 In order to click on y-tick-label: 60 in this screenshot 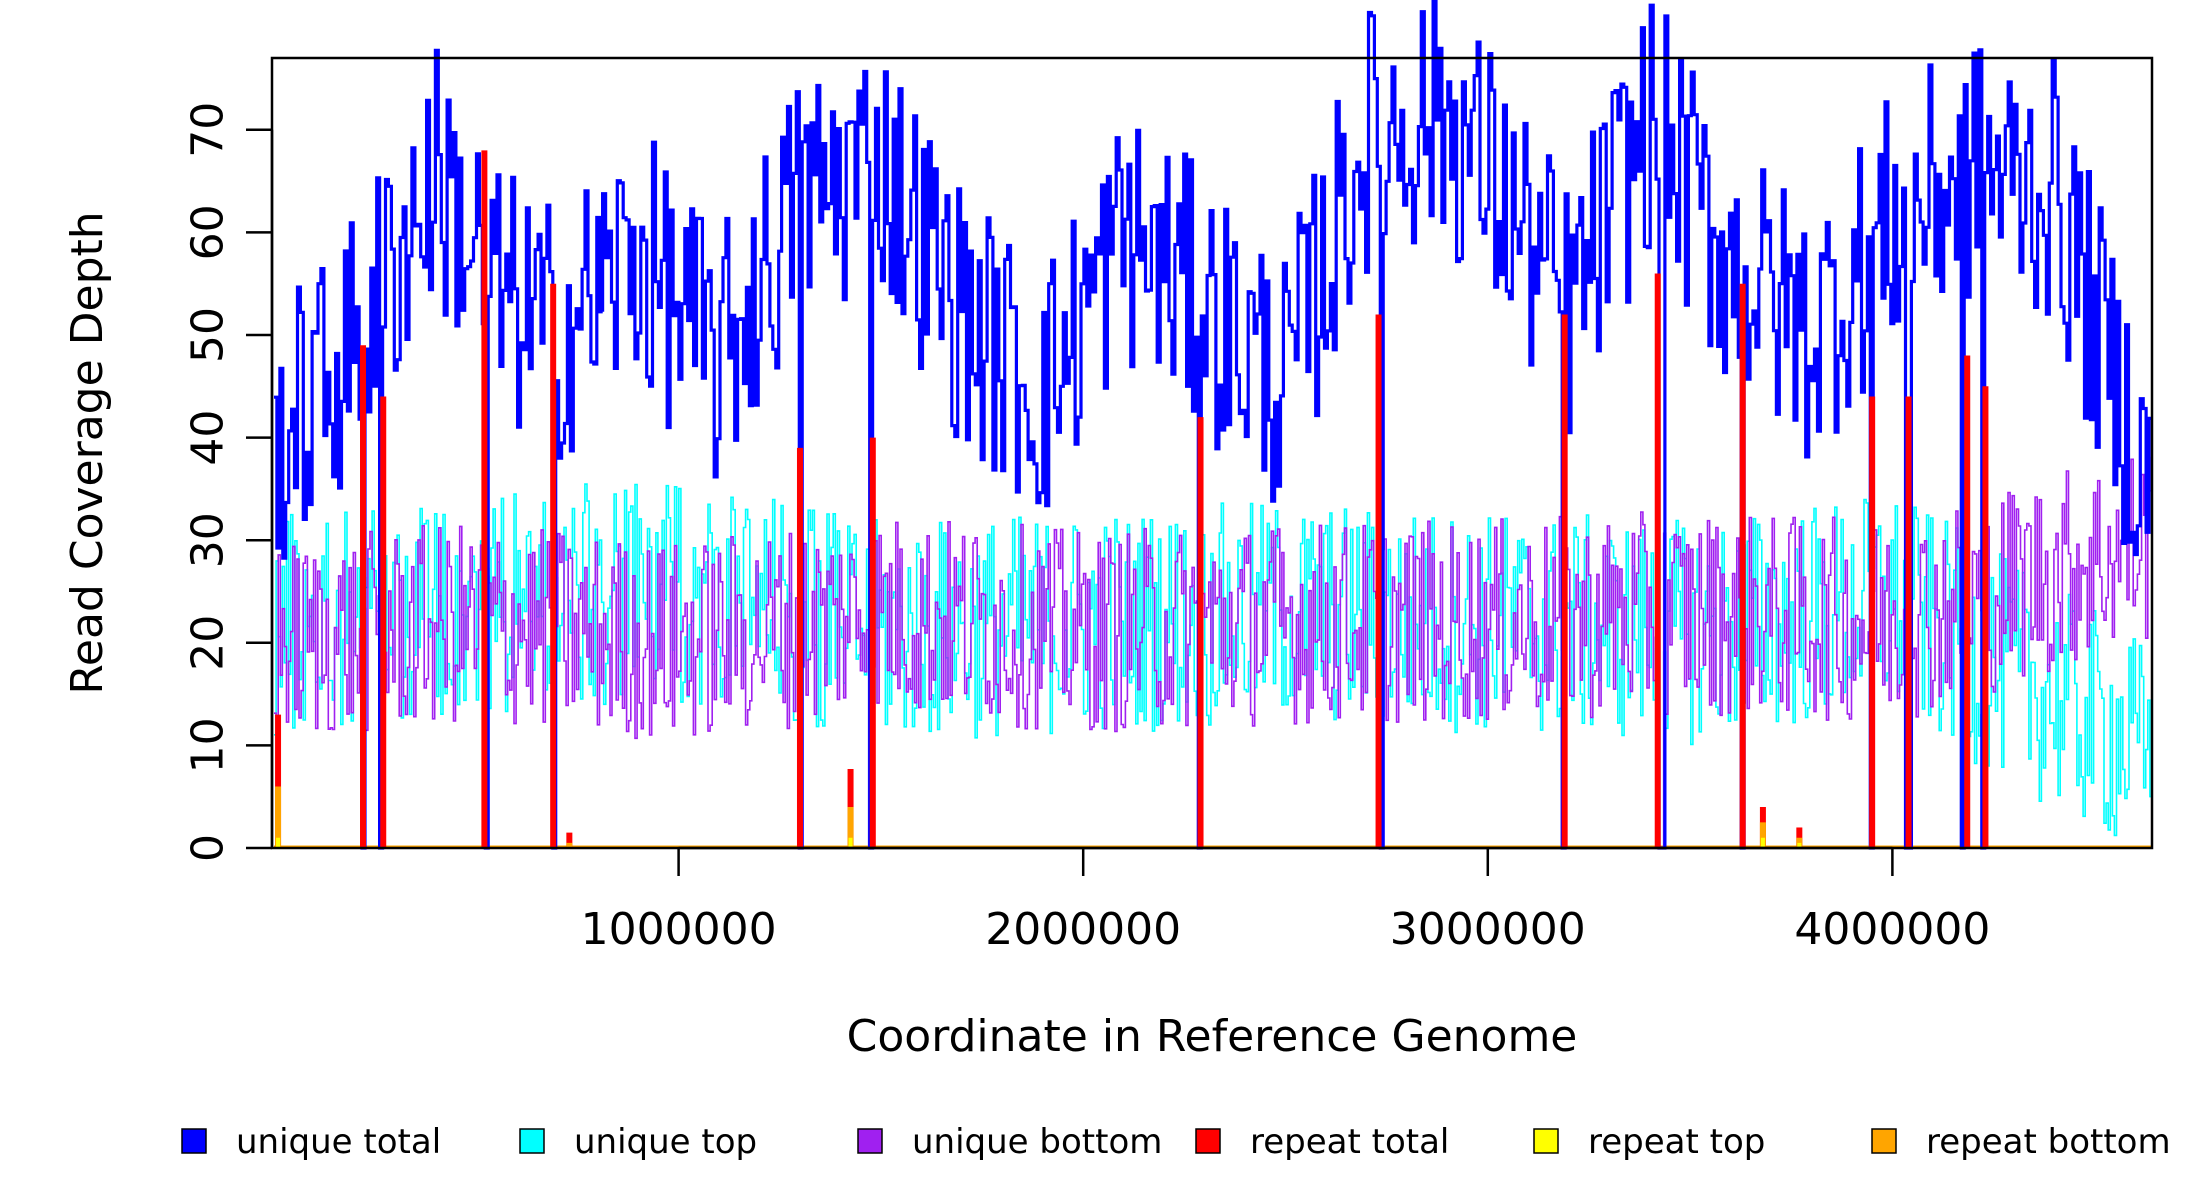, I will do `click(208, 232)`.